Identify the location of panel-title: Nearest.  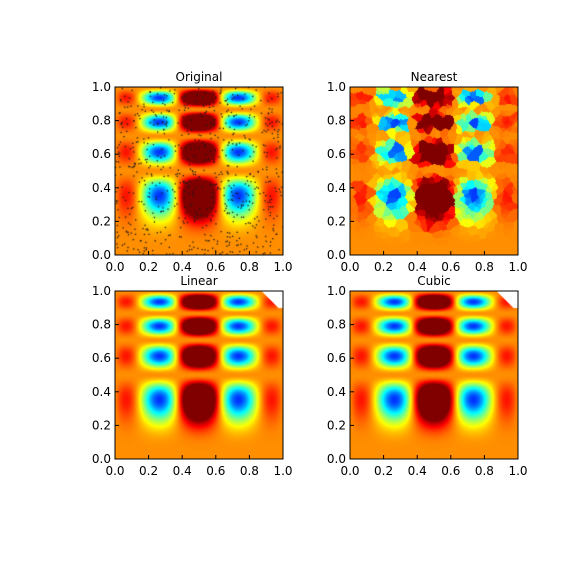
(434, 77).